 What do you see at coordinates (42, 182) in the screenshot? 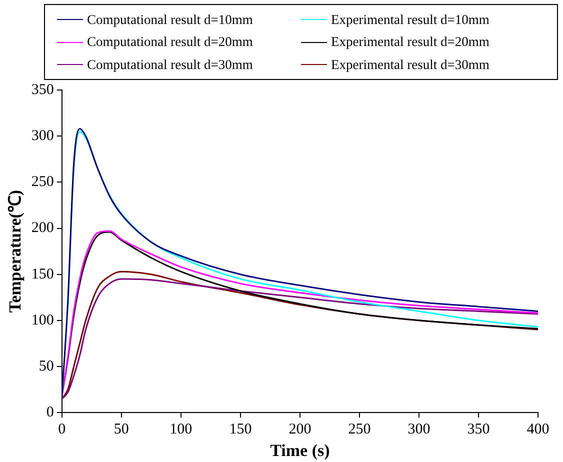
I see `y-tick-label: 250` at bounding box center [42, 182].